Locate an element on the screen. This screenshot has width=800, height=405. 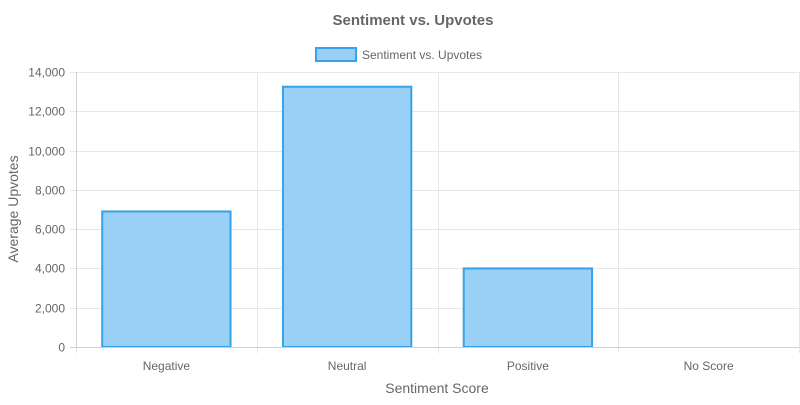
x-axis-title: Sentiment Score is located at coordinates (437, 388).